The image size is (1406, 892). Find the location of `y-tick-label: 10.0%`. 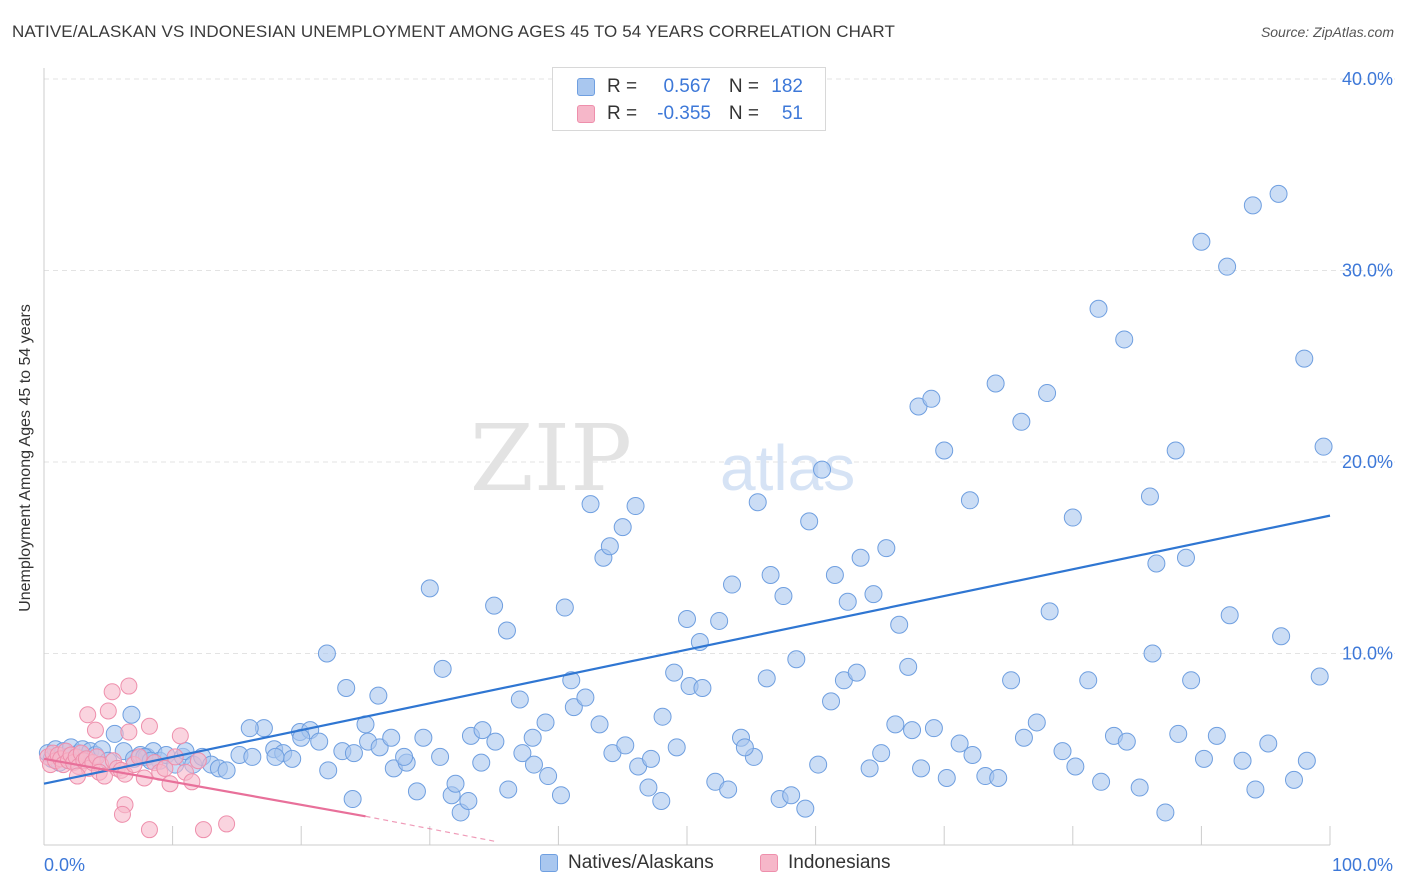

y-tick-label: 10.0% is located at coordinates (1367, 654).